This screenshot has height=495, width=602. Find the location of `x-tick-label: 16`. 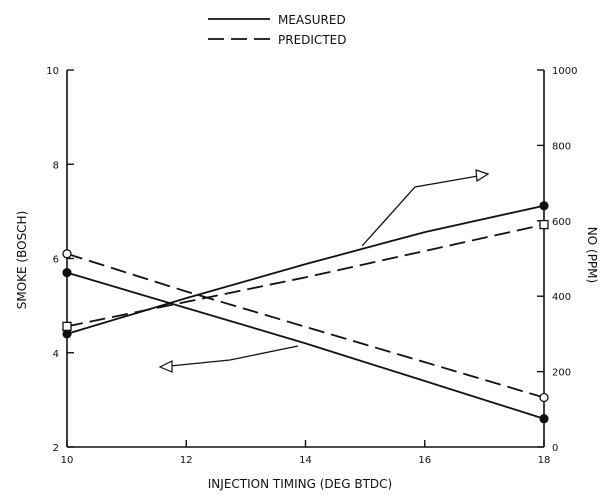

x-tick-label: 16 is located at coordinates (424, 460).